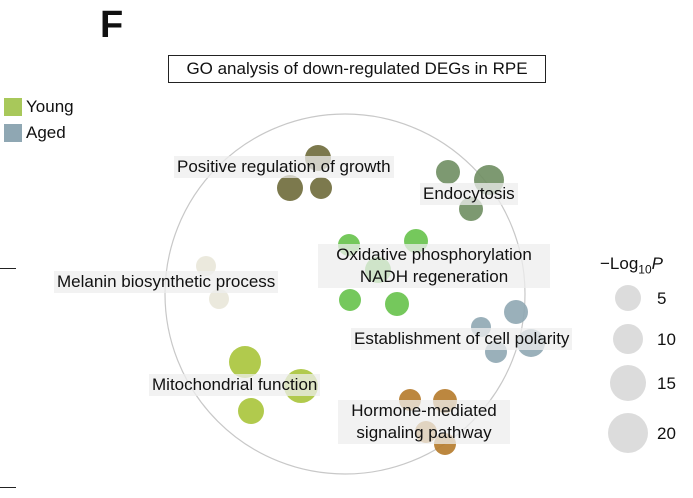 This screenshot has width=693, height=498. I want to click on legend-label-aged: Aged, so click(46, 132).